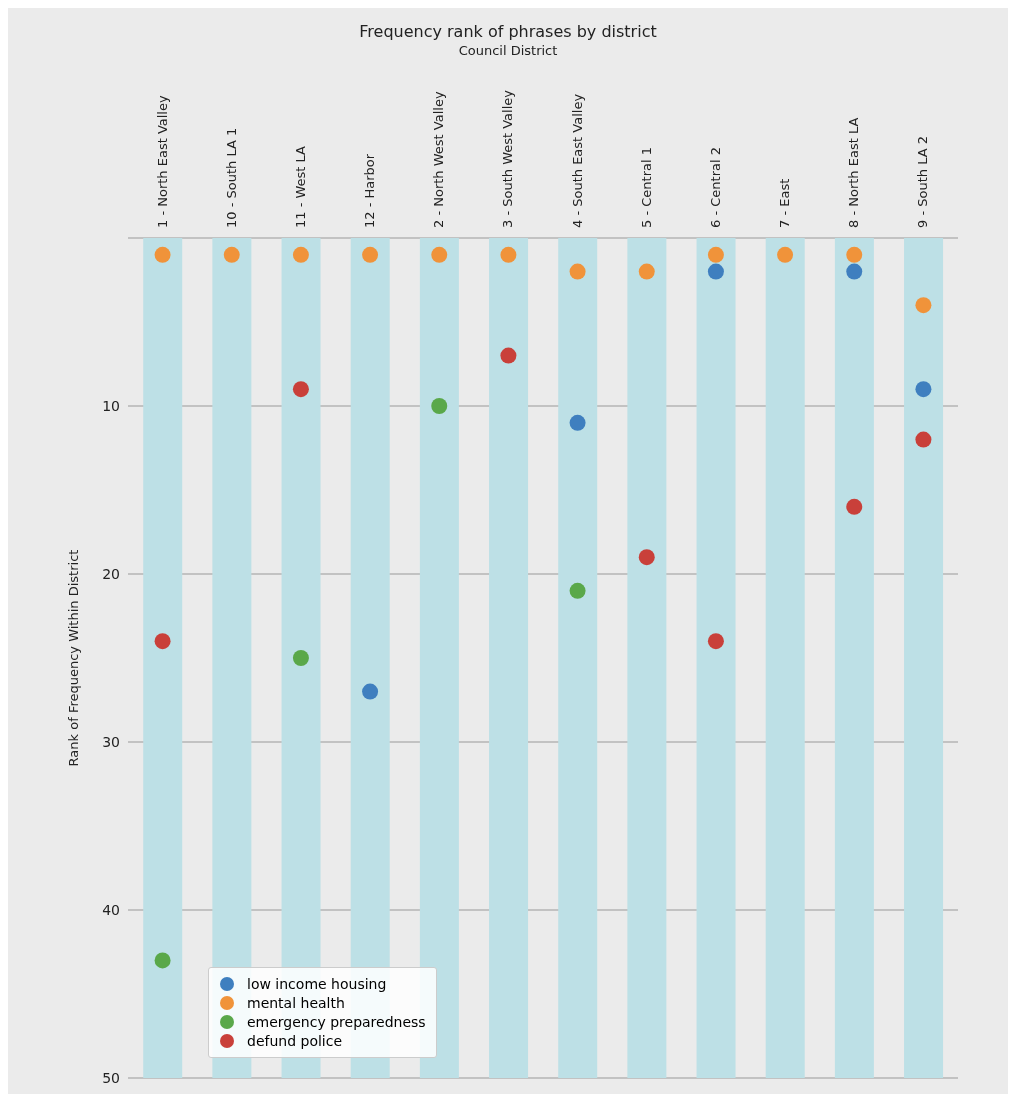 The height and width of the screenshot is (1094, 1023). Describe the element at coordinates (111, 741) in the screenshot. I see `y-tick-label: 30` at that location.